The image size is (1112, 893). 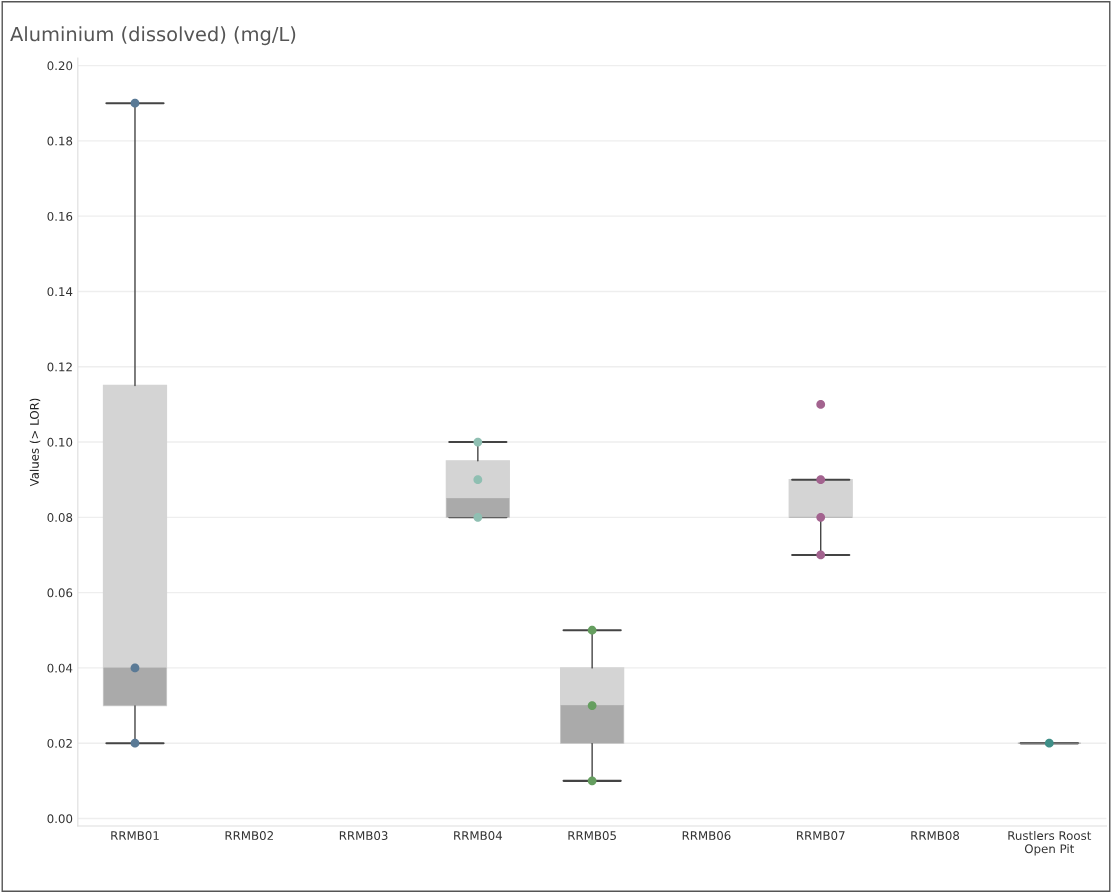 What do you see at coordinates (706, 836) in the screenshot?
I see `x-tick-label: RRMB06` at bounding box center [706, 836].